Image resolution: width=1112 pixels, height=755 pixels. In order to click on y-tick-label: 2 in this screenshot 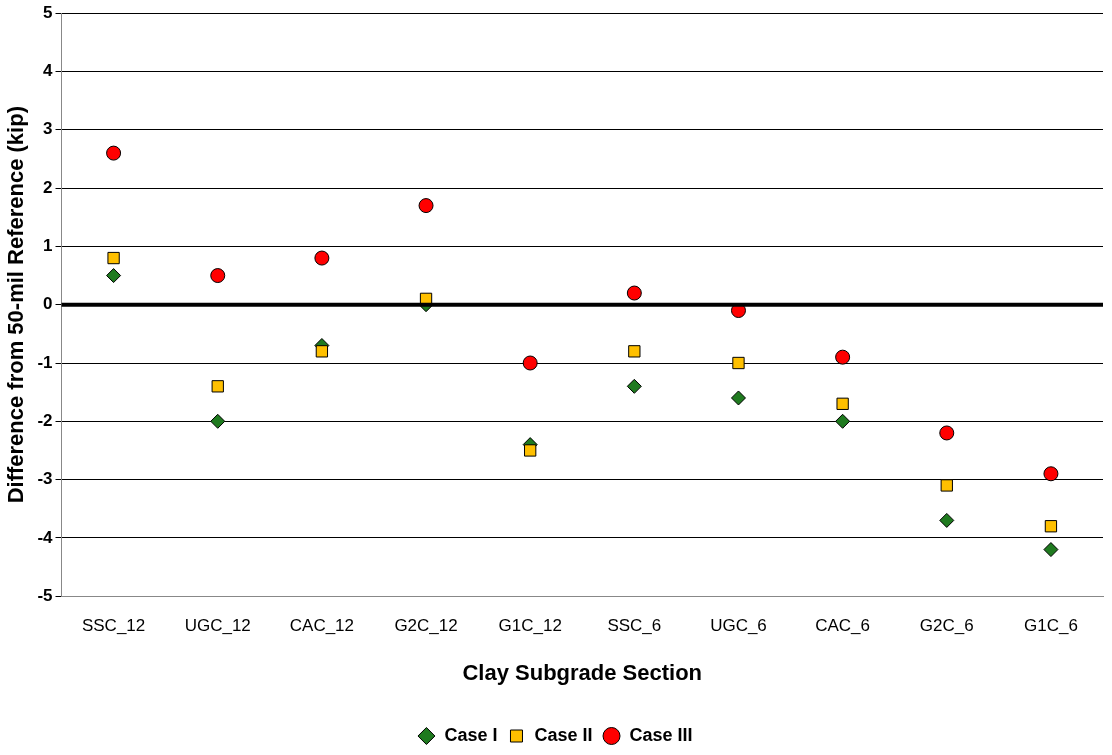, I will do `click(48, 187)`.